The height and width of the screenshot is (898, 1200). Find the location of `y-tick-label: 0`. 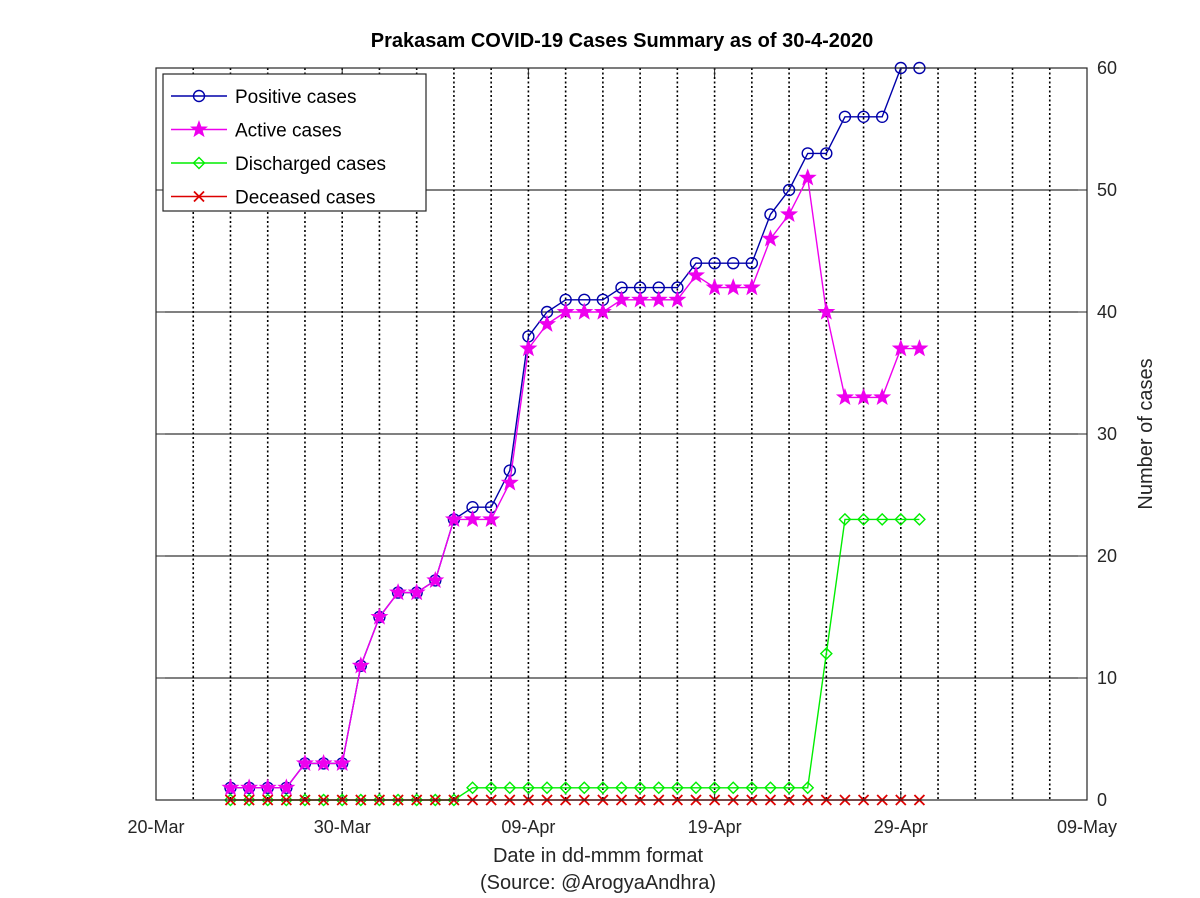

y-tick-label: 0 is located at coordinates (1102, 800).